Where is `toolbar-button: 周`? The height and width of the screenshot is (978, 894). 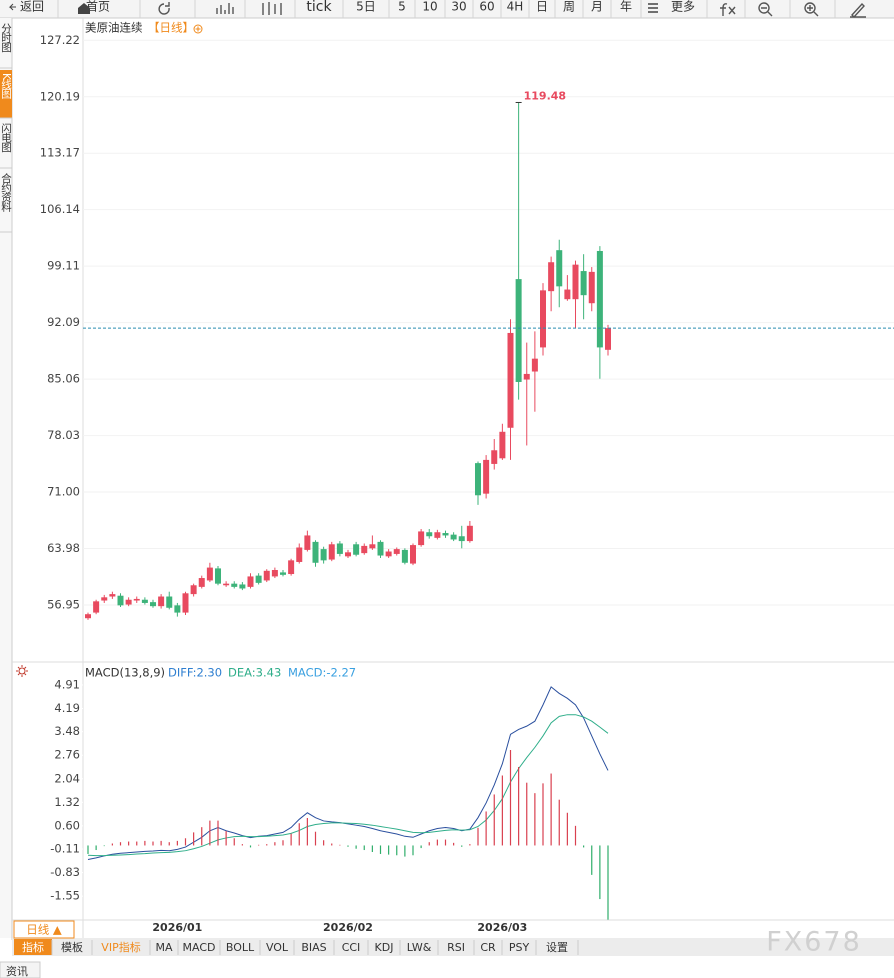 toolbar-button: 周 is located at coordinates (569, 7).